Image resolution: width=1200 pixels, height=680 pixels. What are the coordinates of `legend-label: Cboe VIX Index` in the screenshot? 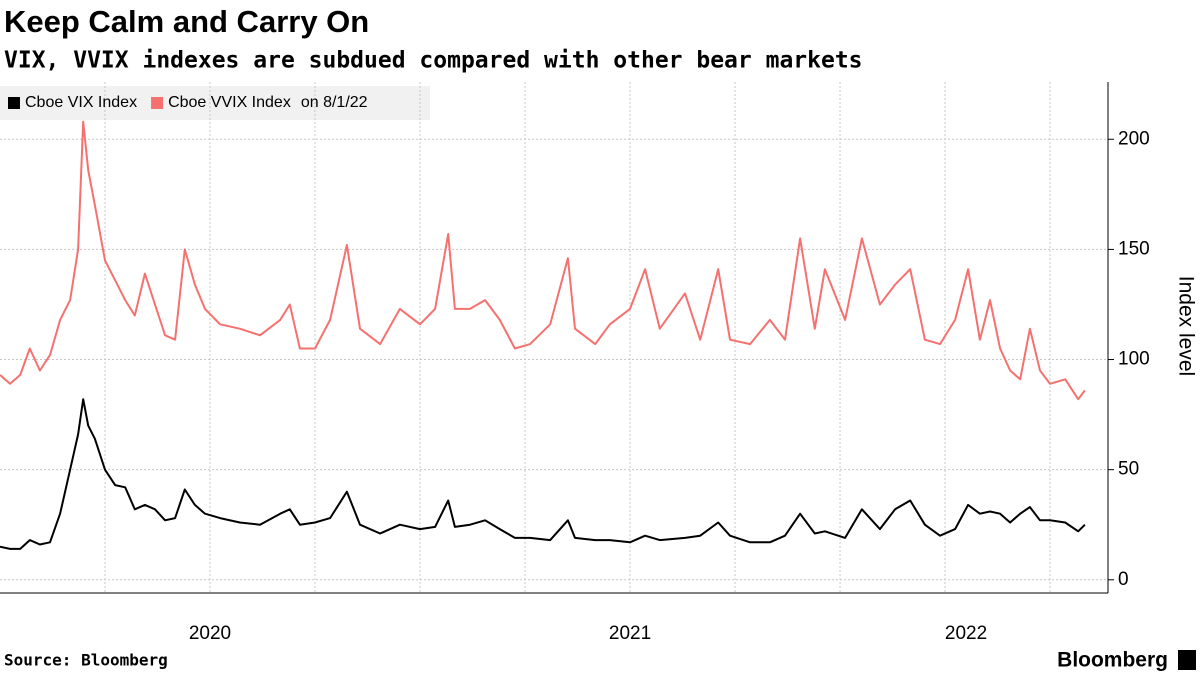 It's located at (81, 102).